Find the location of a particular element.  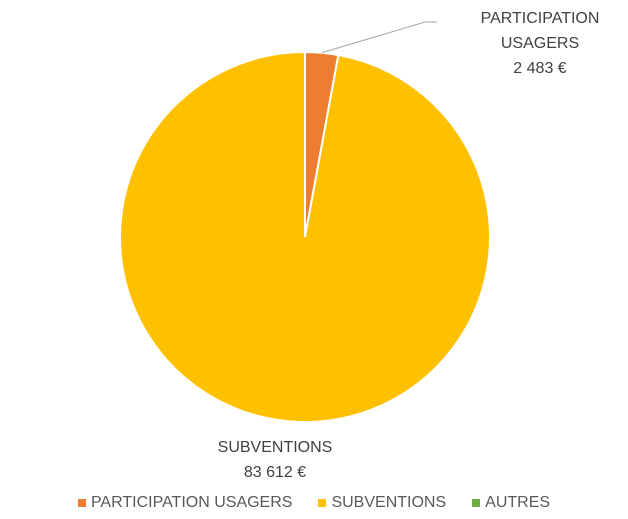

legend-item: SUBVENTIONS is located at coordinates (382, 503).